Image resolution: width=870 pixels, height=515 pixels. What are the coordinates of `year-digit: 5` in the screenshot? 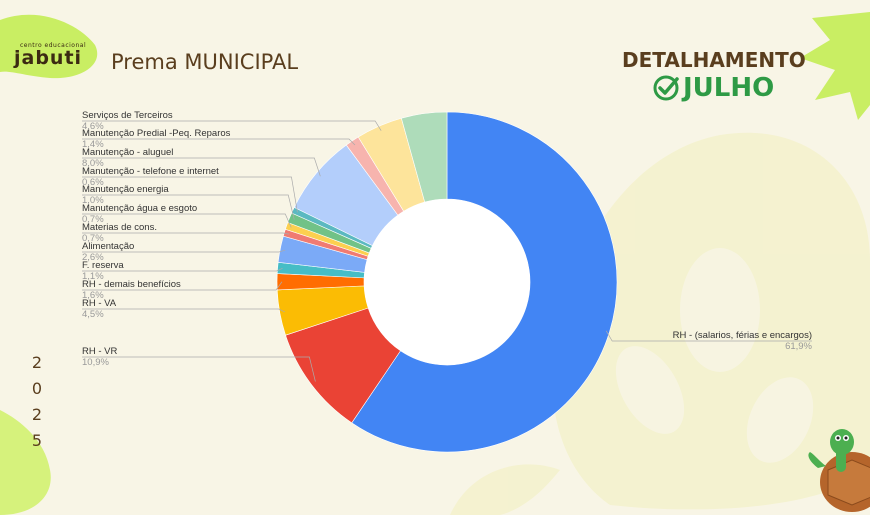 It's located at (37, 440).